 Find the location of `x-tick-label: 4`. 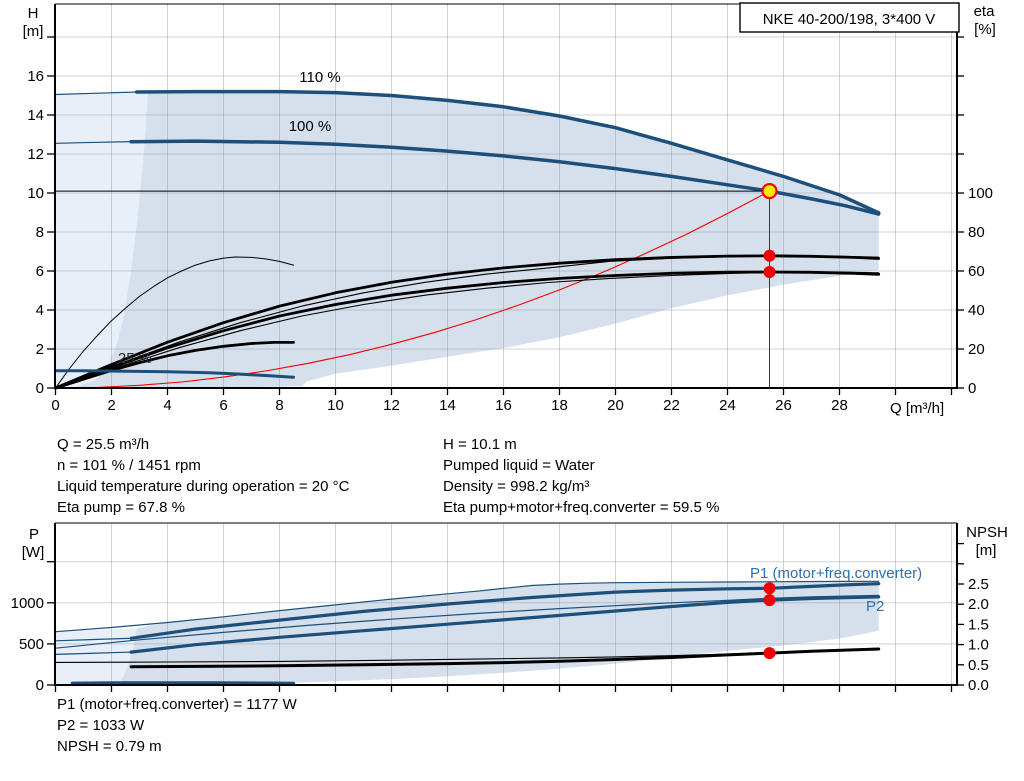

x-tick-label: 4 is located at coordinates (167, 405).